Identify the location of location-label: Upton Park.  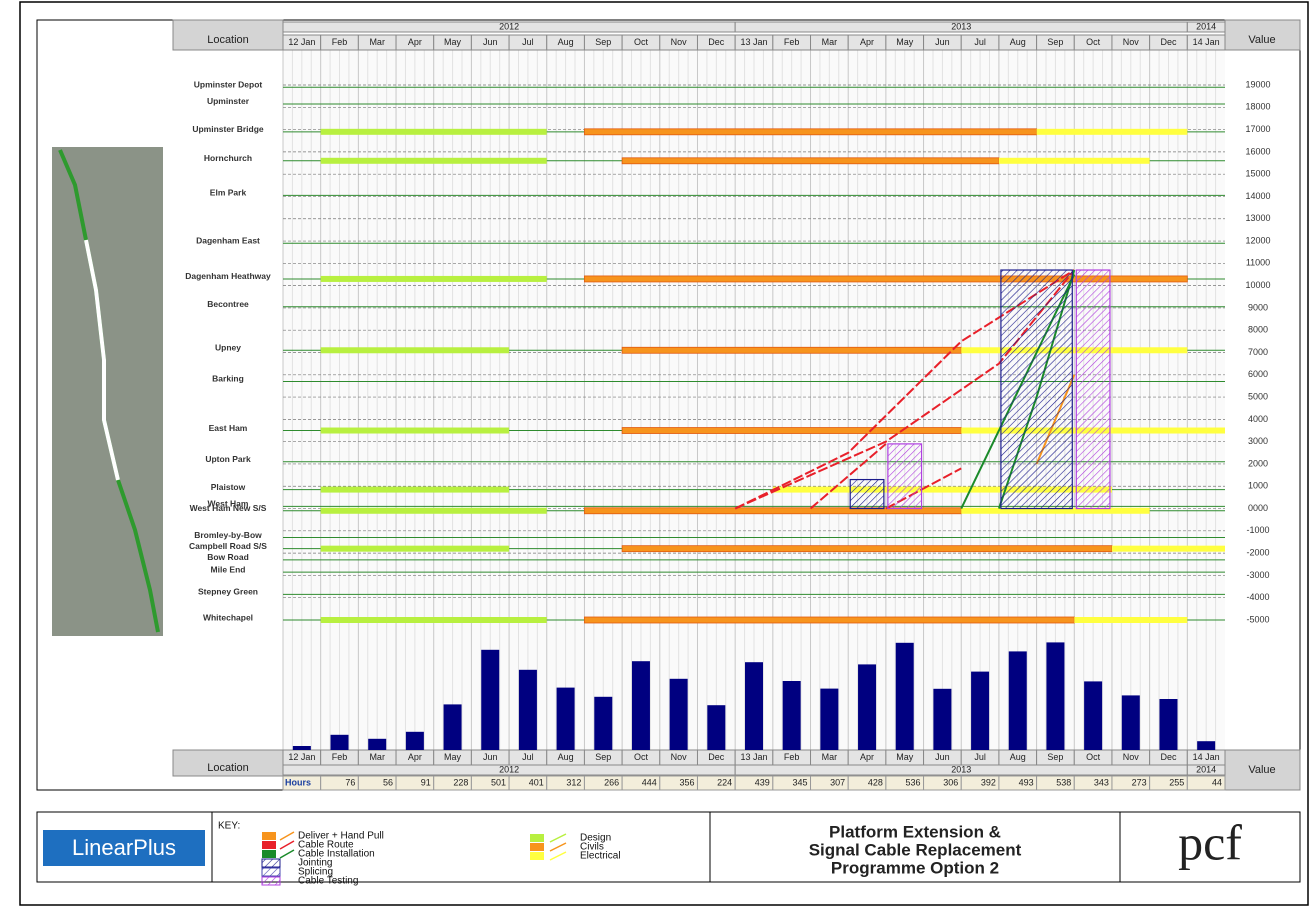
(228, 459).